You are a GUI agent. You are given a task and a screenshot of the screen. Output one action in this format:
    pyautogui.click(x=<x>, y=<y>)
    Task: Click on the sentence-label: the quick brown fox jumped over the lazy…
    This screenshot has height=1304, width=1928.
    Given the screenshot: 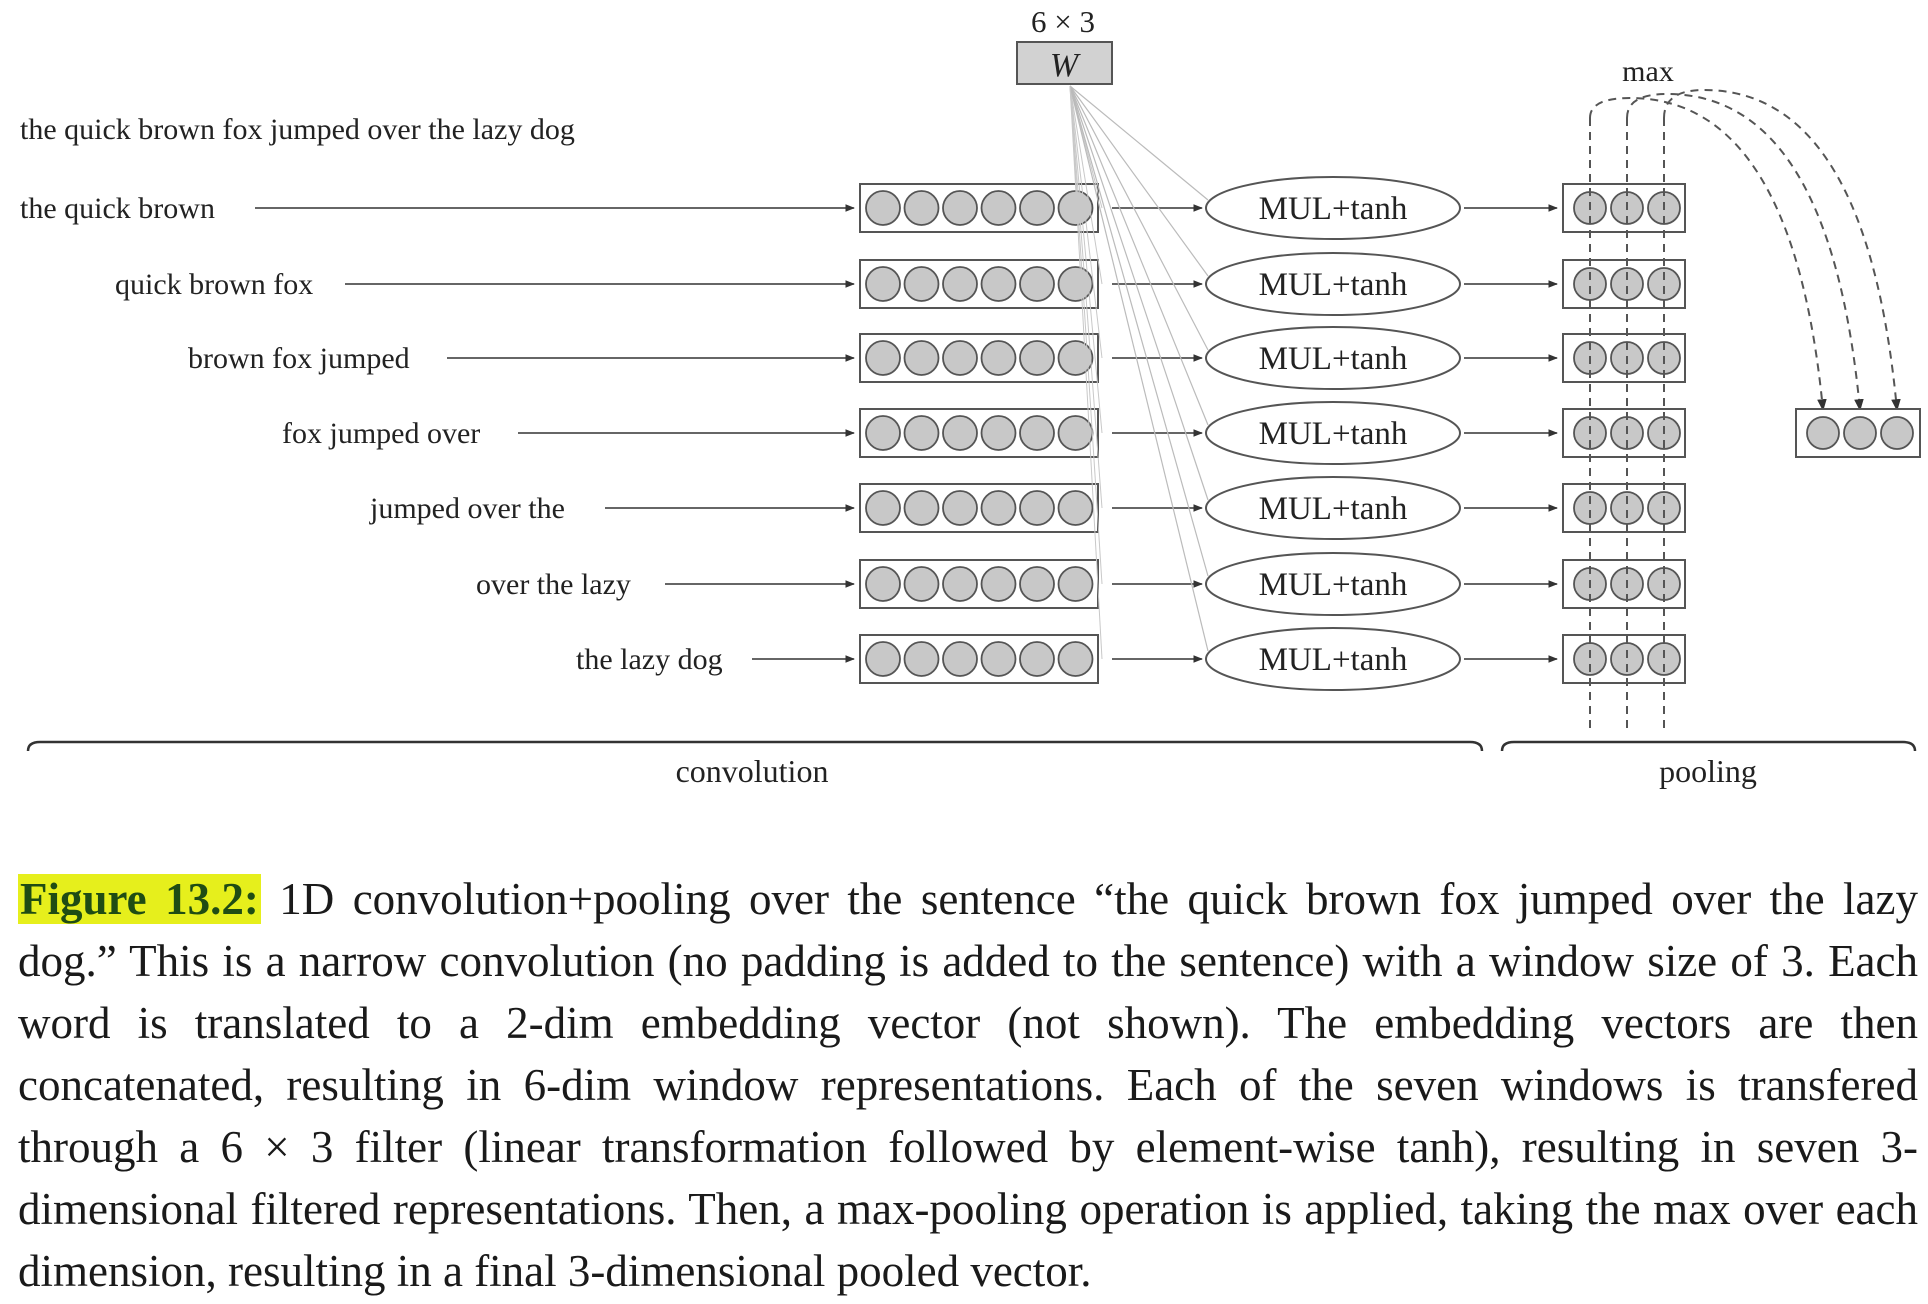 What is the action you would take?
    pyautogui.click(x=297, y=129)
    